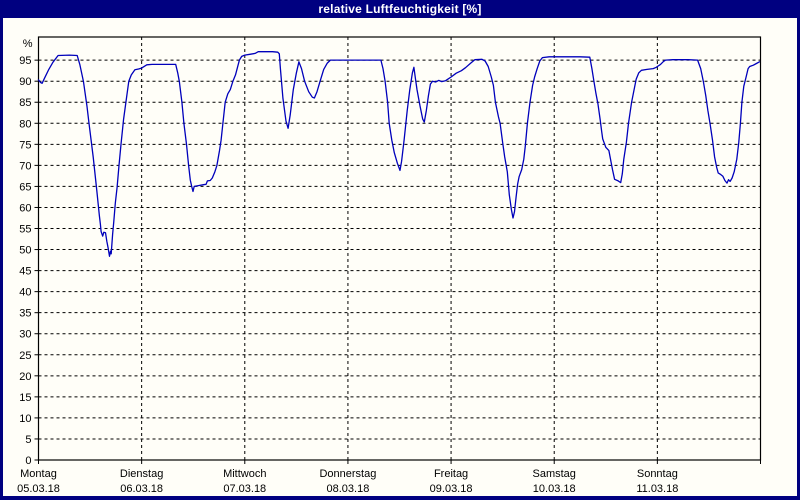 The width and height of the screenshot is (800, 500). Describe the element at coordinates (25, 377) in the screenshot. I see `y-axis-tick-label: 20` at that location.